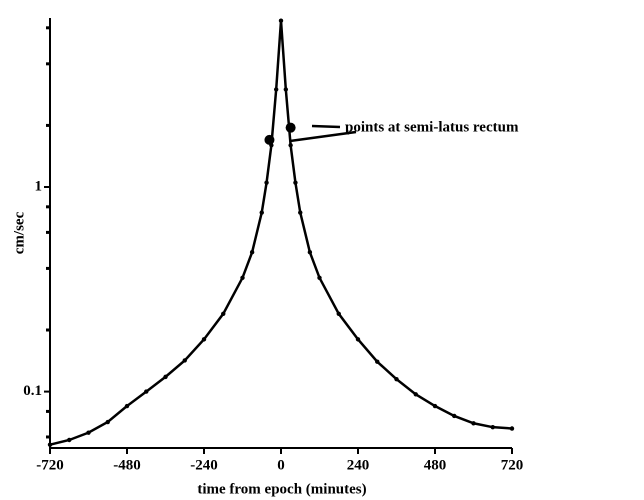  What do you see at coordinates (358, 465) in the screenshot?
I see `x-tick-label: 240` at bounding box center [358, 465].